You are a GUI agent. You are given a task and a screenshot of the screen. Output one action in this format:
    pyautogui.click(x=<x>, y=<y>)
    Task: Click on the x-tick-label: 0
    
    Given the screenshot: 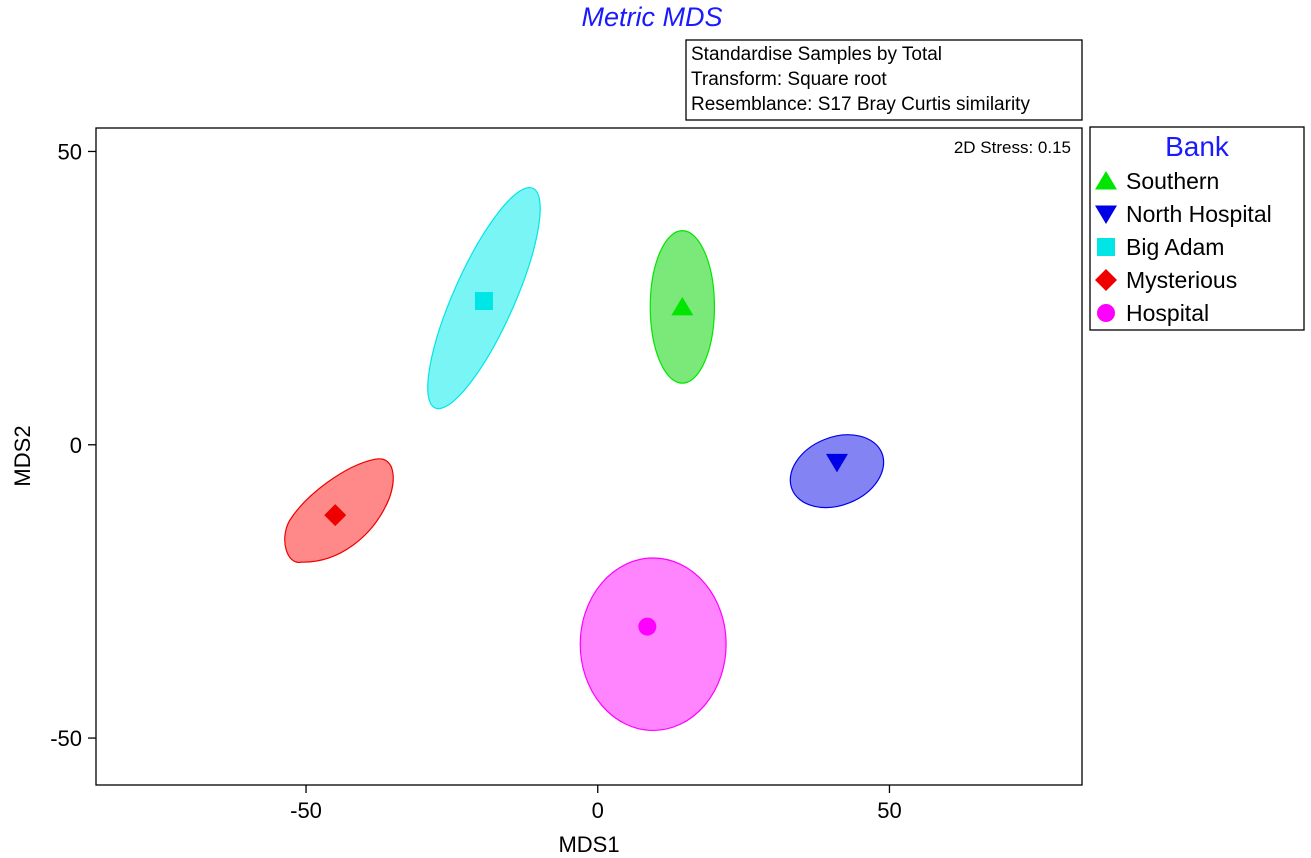 What is the action you would take?
    pyautogui.click(x=598, y=810)
    